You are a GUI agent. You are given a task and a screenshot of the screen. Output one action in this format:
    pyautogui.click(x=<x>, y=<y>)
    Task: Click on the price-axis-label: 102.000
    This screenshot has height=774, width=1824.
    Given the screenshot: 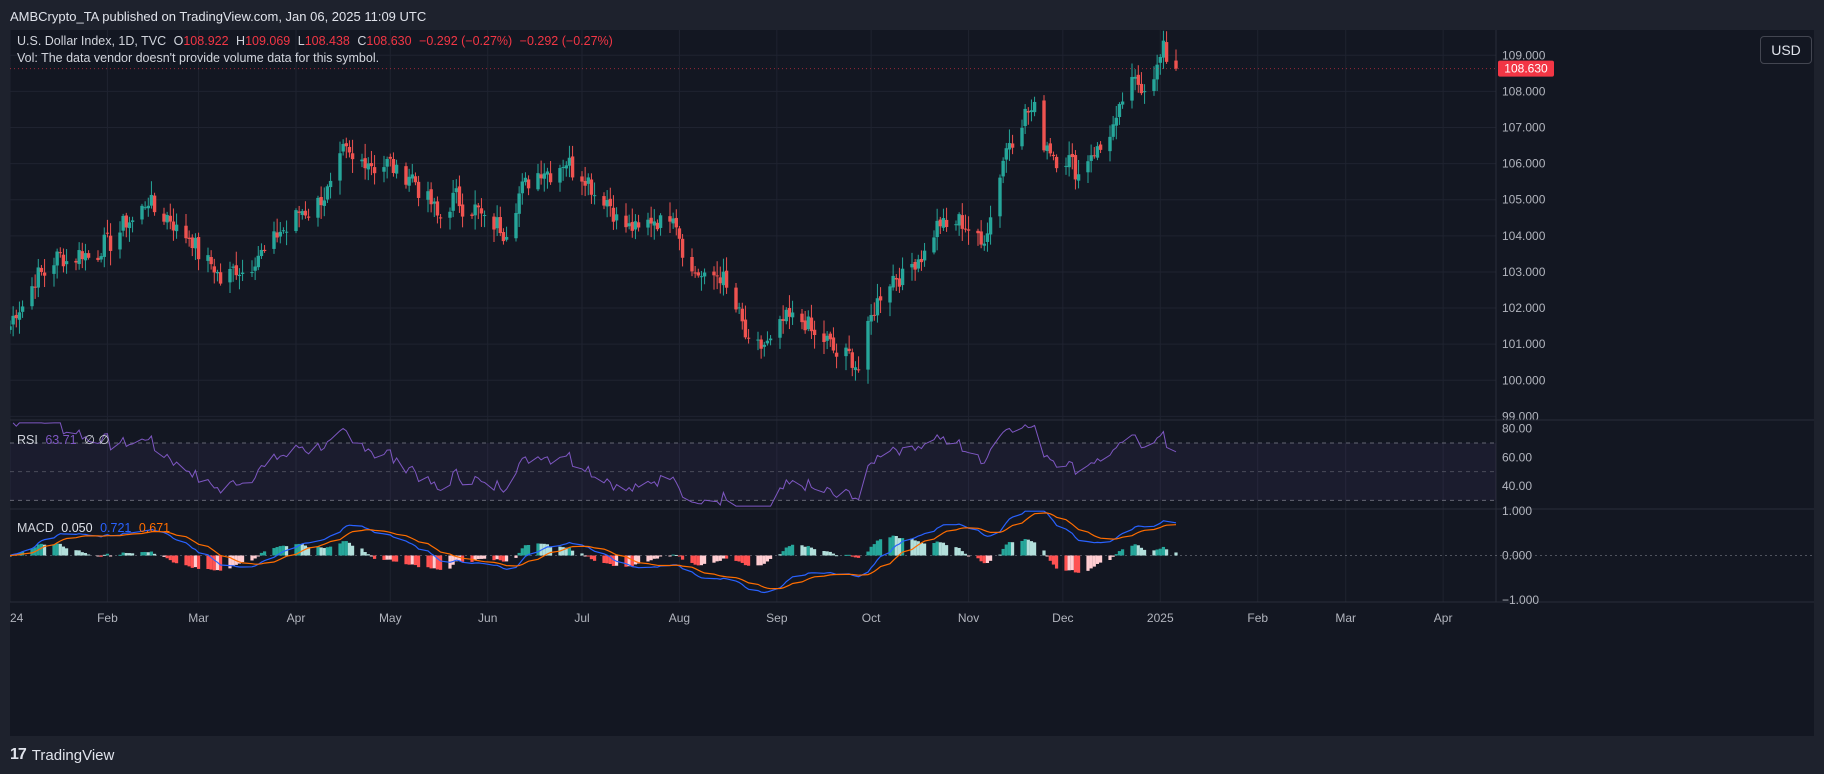 What is the action you would take?
    pyautogui.click(x=1524, y=308)
    